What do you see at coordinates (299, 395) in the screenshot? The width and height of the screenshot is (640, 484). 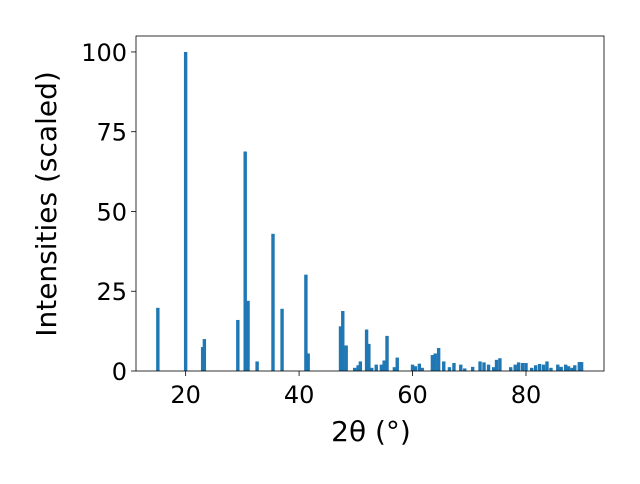 I see `x-tick-label: 40` at bounding box center [299, 395].